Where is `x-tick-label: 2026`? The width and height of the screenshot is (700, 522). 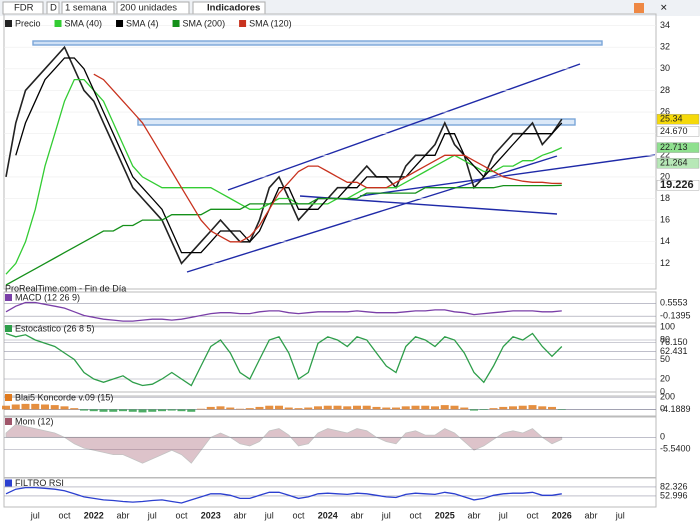 x-tick-label: 2026 is located at coordinates (562, 515).